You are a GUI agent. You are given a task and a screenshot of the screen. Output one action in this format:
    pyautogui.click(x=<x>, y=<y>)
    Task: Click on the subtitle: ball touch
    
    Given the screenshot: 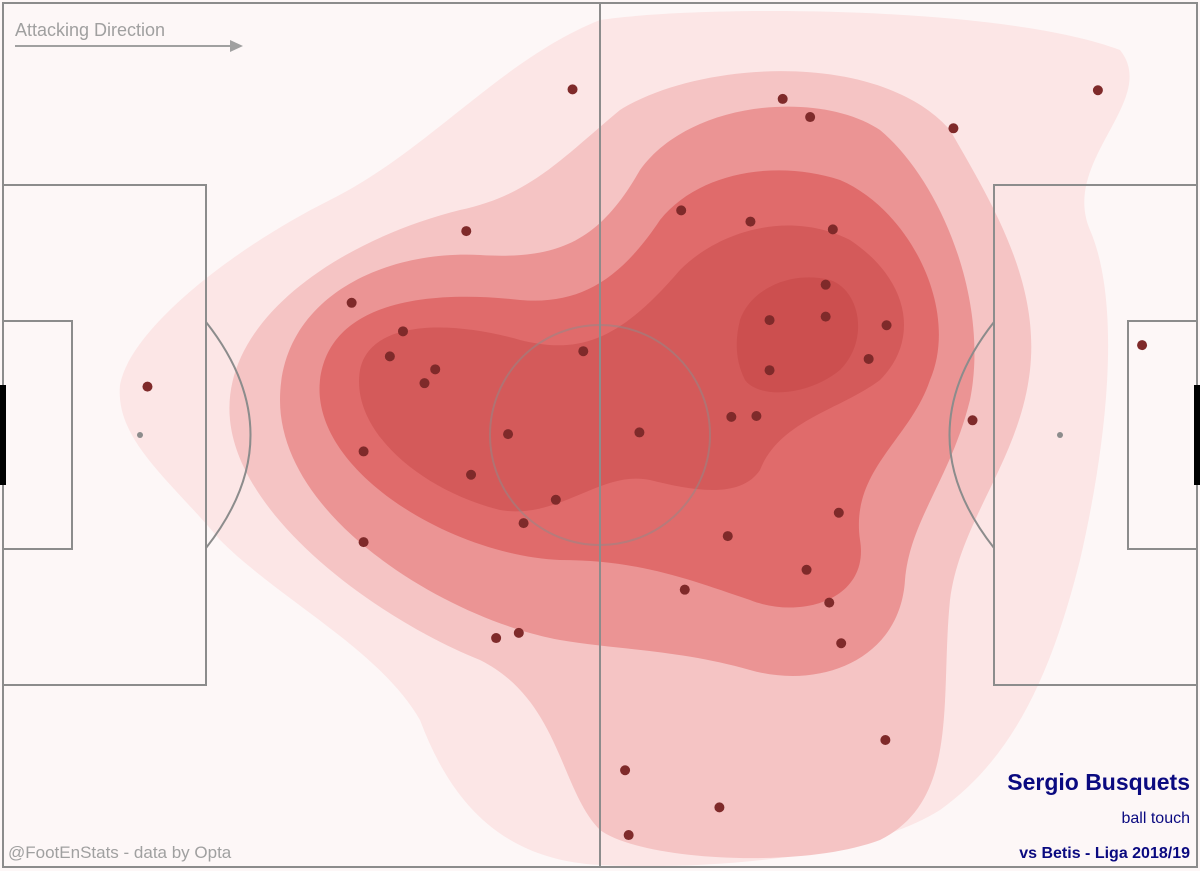 What is the action you would take?
    pyautogui.click(x=1156, y=818)
    